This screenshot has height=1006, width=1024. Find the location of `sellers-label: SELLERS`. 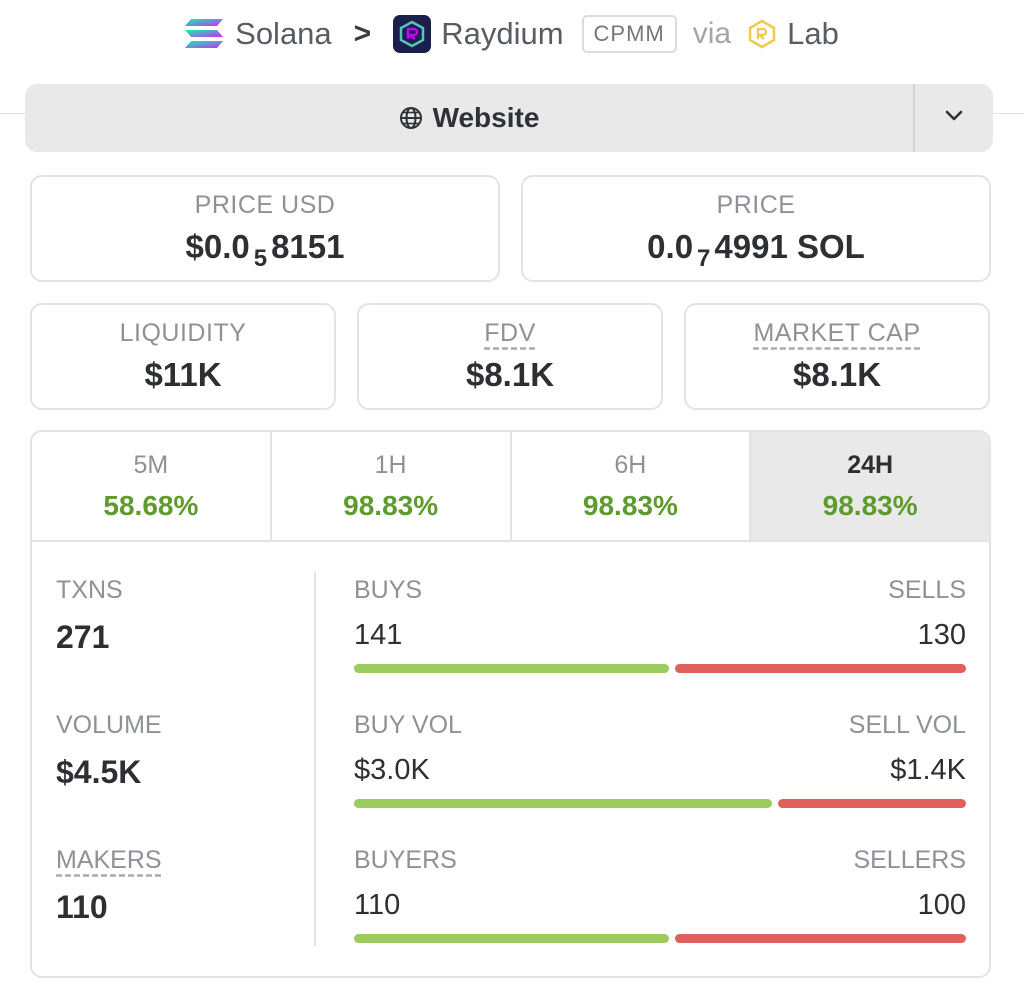

sellers-label: SELLERS is located at coordinates (909, 860).